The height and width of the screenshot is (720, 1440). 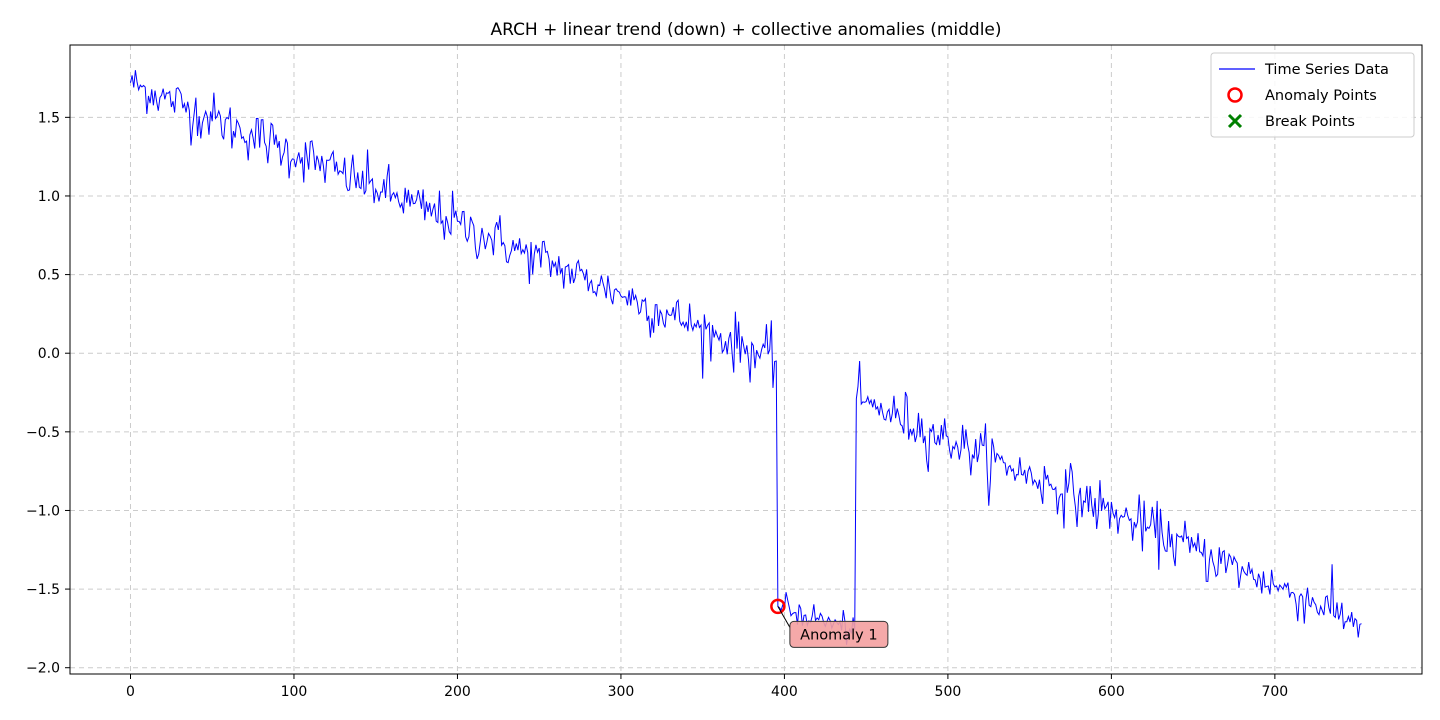 I want to click on x-tick-label: 100, so click(x=294, y=692).